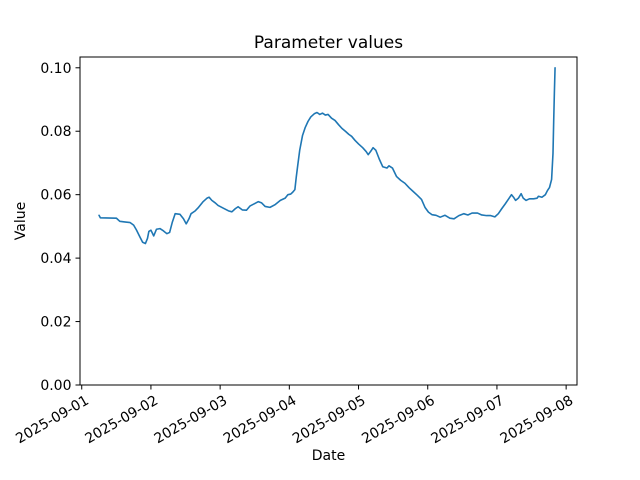 This screenshot has width=640, height=480. Describe the element at coordinates (191, 420) in the screenshot. I see `x-tick-label: 2025-09-03` at that location.